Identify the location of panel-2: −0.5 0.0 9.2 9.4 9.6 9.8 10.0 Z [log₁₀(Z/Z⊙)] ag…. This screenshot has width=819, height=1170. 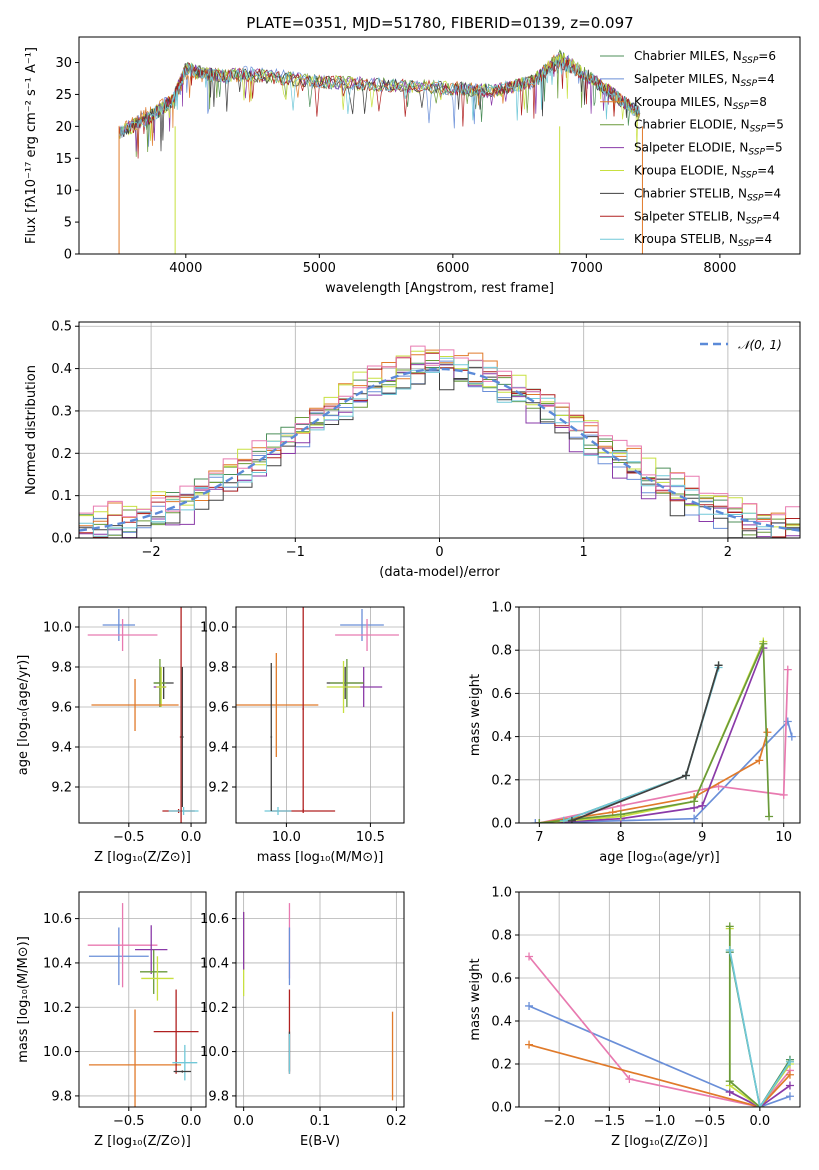
(111, 735).